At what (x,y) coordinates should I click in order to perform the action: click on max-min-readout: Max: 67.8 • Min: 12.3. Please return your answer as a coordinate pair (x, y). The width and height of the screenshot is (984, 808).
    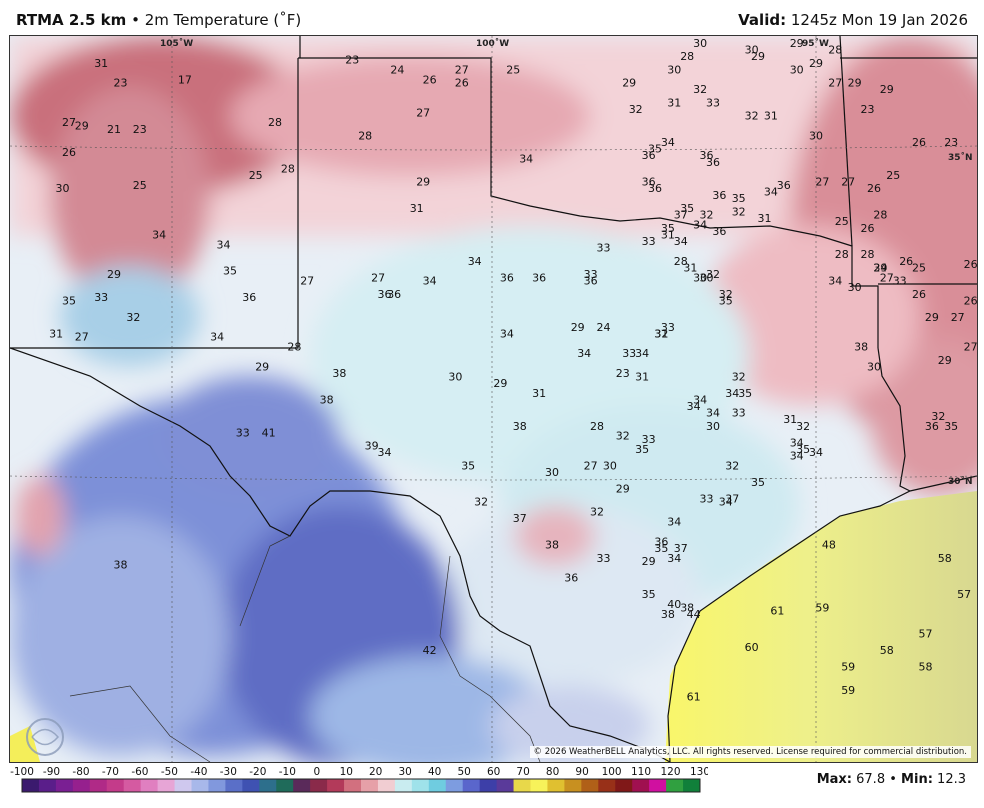
    Looking at the image, I should click on (891, 779).